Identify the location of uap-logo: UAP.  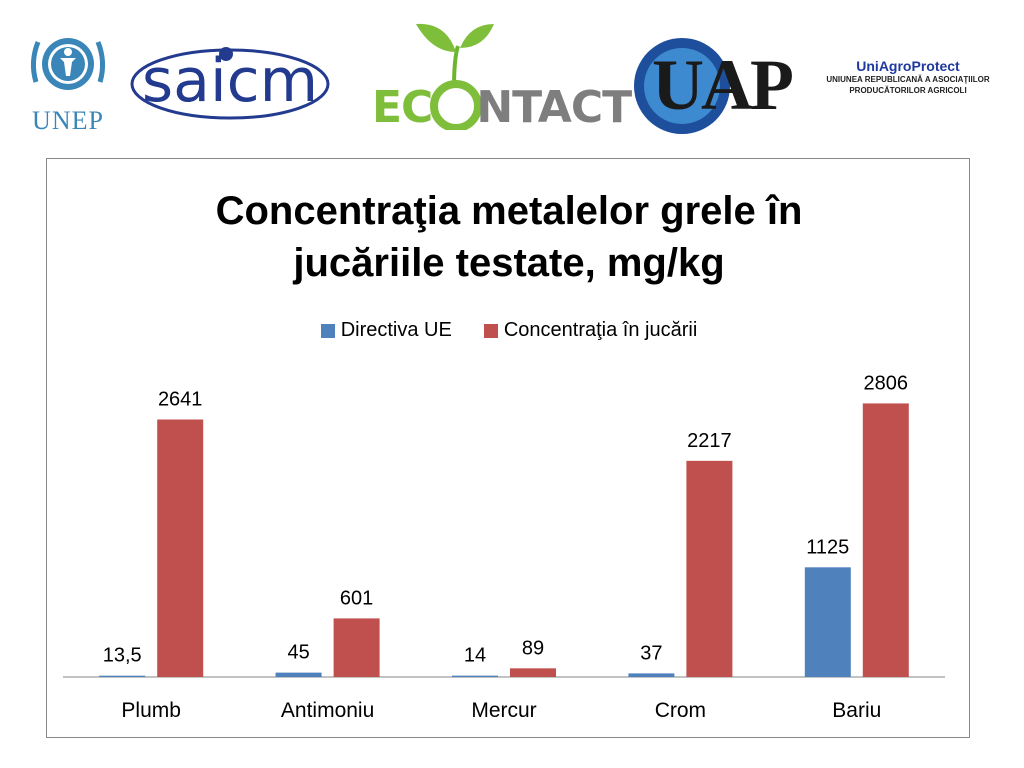
(713, 86).